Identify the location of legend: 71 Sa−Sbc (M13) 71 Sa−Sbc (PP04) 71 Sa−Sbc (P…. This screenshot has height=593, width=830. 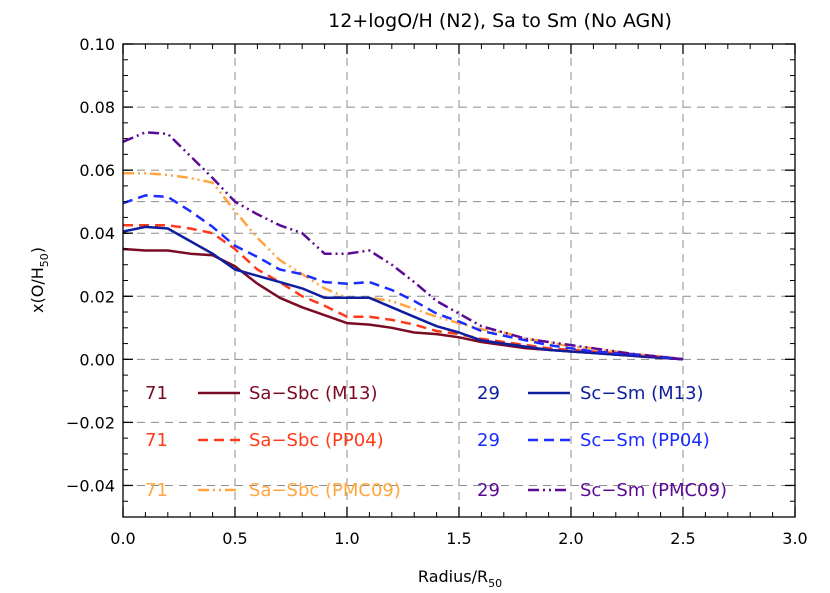
(436, 442).